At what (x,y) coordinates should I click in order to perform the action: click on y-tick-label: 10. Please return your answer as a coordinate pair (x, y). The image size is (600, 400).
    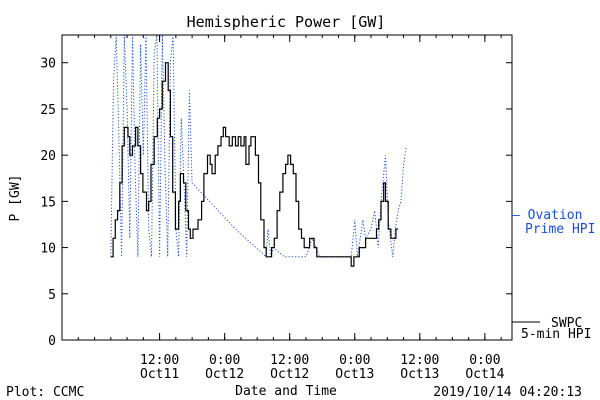
    Looking at the image, I should click on (48, 249).